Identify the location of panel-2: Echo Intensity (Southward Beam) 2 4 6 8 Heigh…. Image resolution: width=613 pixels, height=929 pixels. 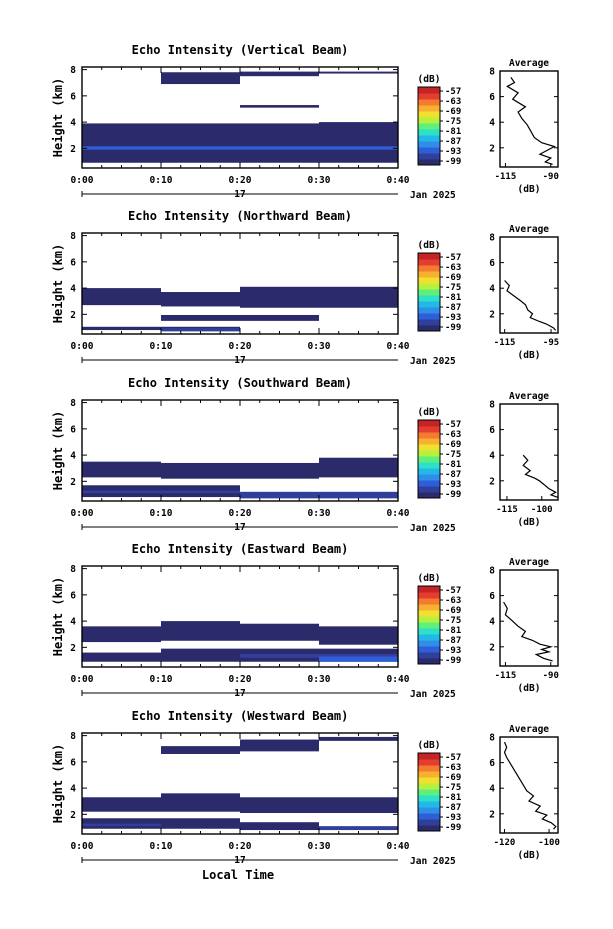
(305, 455).